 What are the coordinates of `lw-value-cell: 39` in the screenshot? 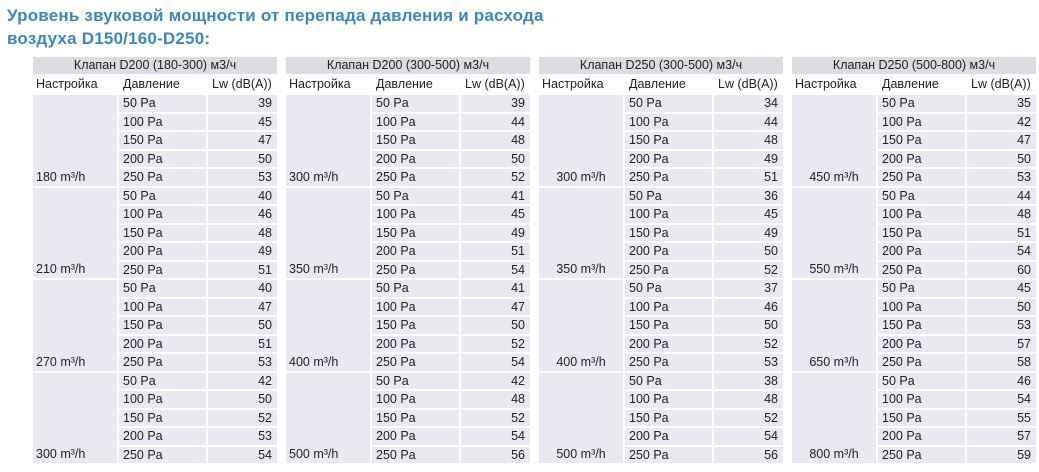 It's located at (495, 103).